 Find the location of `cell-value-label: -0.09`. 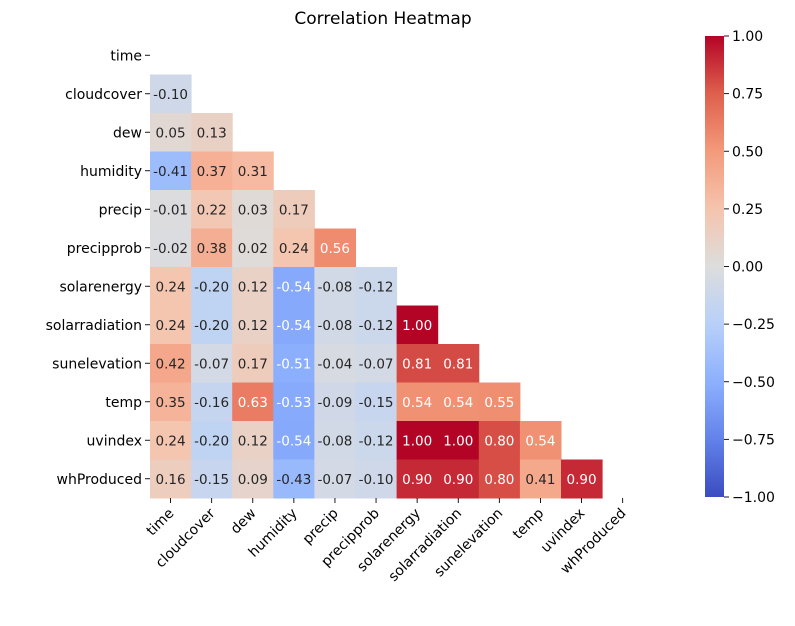

cell-value-label: -0.09 is located at coordinates (334, 403).